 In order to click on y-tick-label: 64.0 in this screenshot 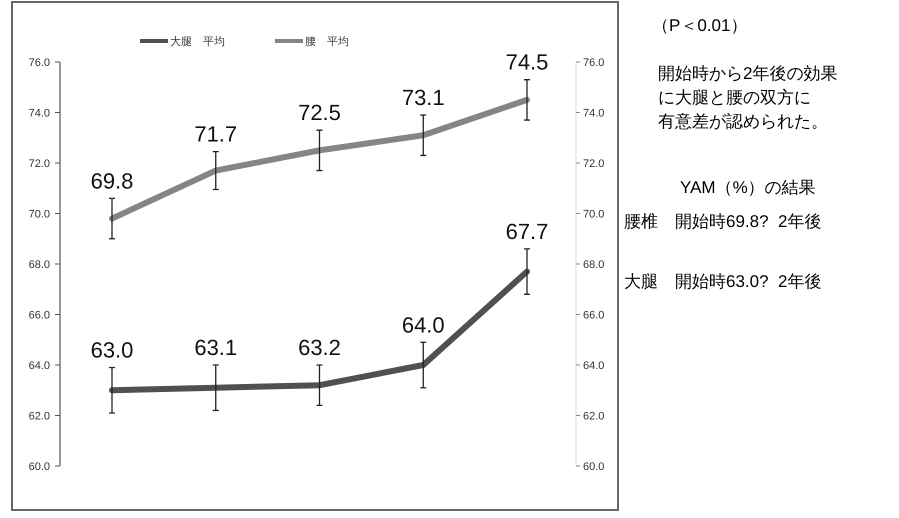, I will do `click(39, 366)`.